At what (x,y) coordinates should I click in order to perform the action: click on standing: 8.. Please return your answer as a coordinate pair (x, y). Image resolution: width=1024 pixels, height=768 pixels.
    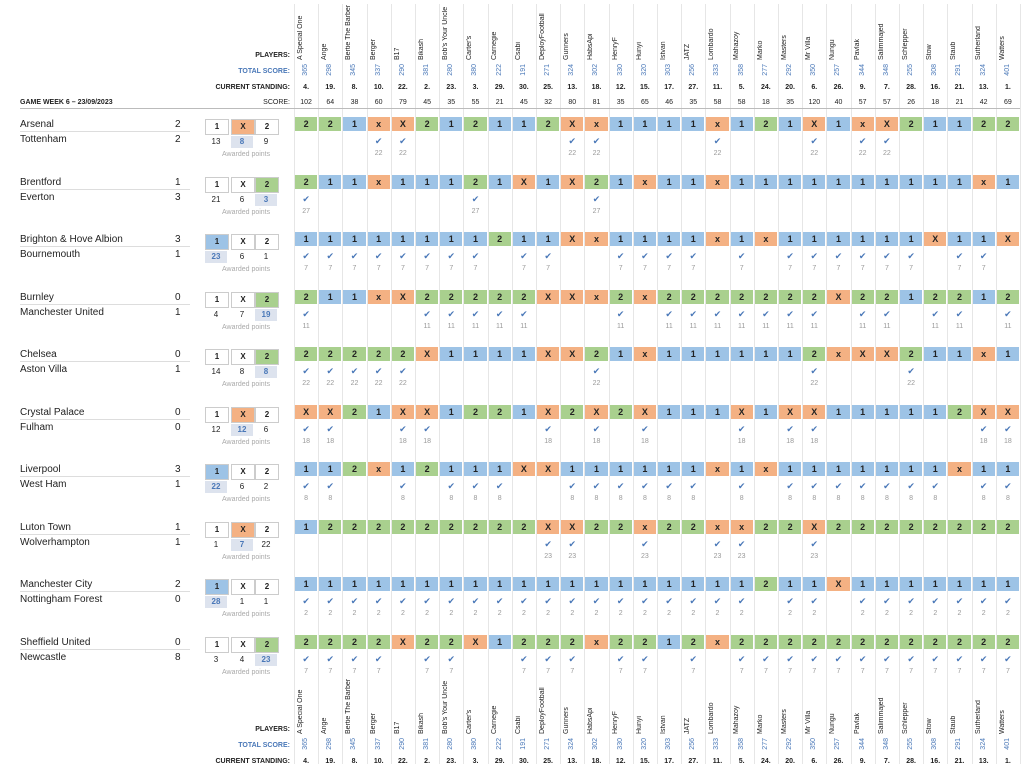
    Looking at the image, I should click on (354, 87).